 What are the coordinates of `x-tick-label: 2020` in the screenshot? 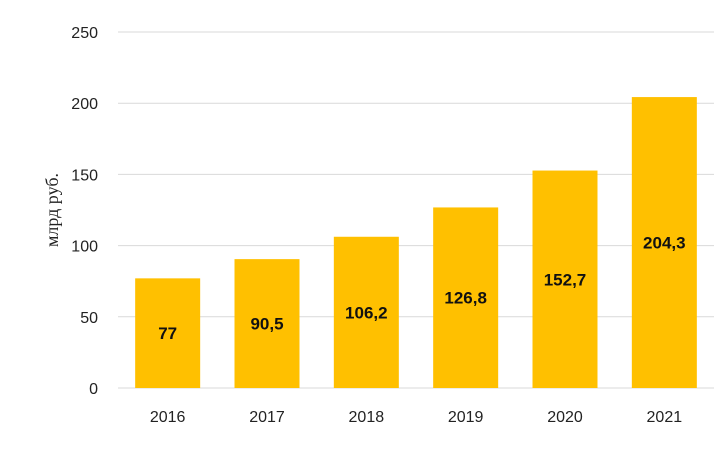 It's located at (565, 417).